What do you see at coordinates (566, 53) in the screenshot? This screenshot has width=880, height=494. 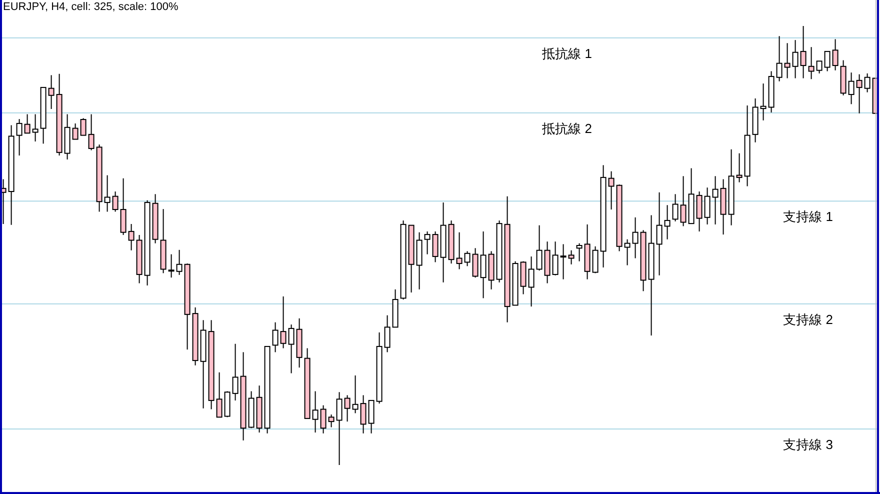 I see `ref-line-label: 抵抗線 1` at bounding box center [566, 53].